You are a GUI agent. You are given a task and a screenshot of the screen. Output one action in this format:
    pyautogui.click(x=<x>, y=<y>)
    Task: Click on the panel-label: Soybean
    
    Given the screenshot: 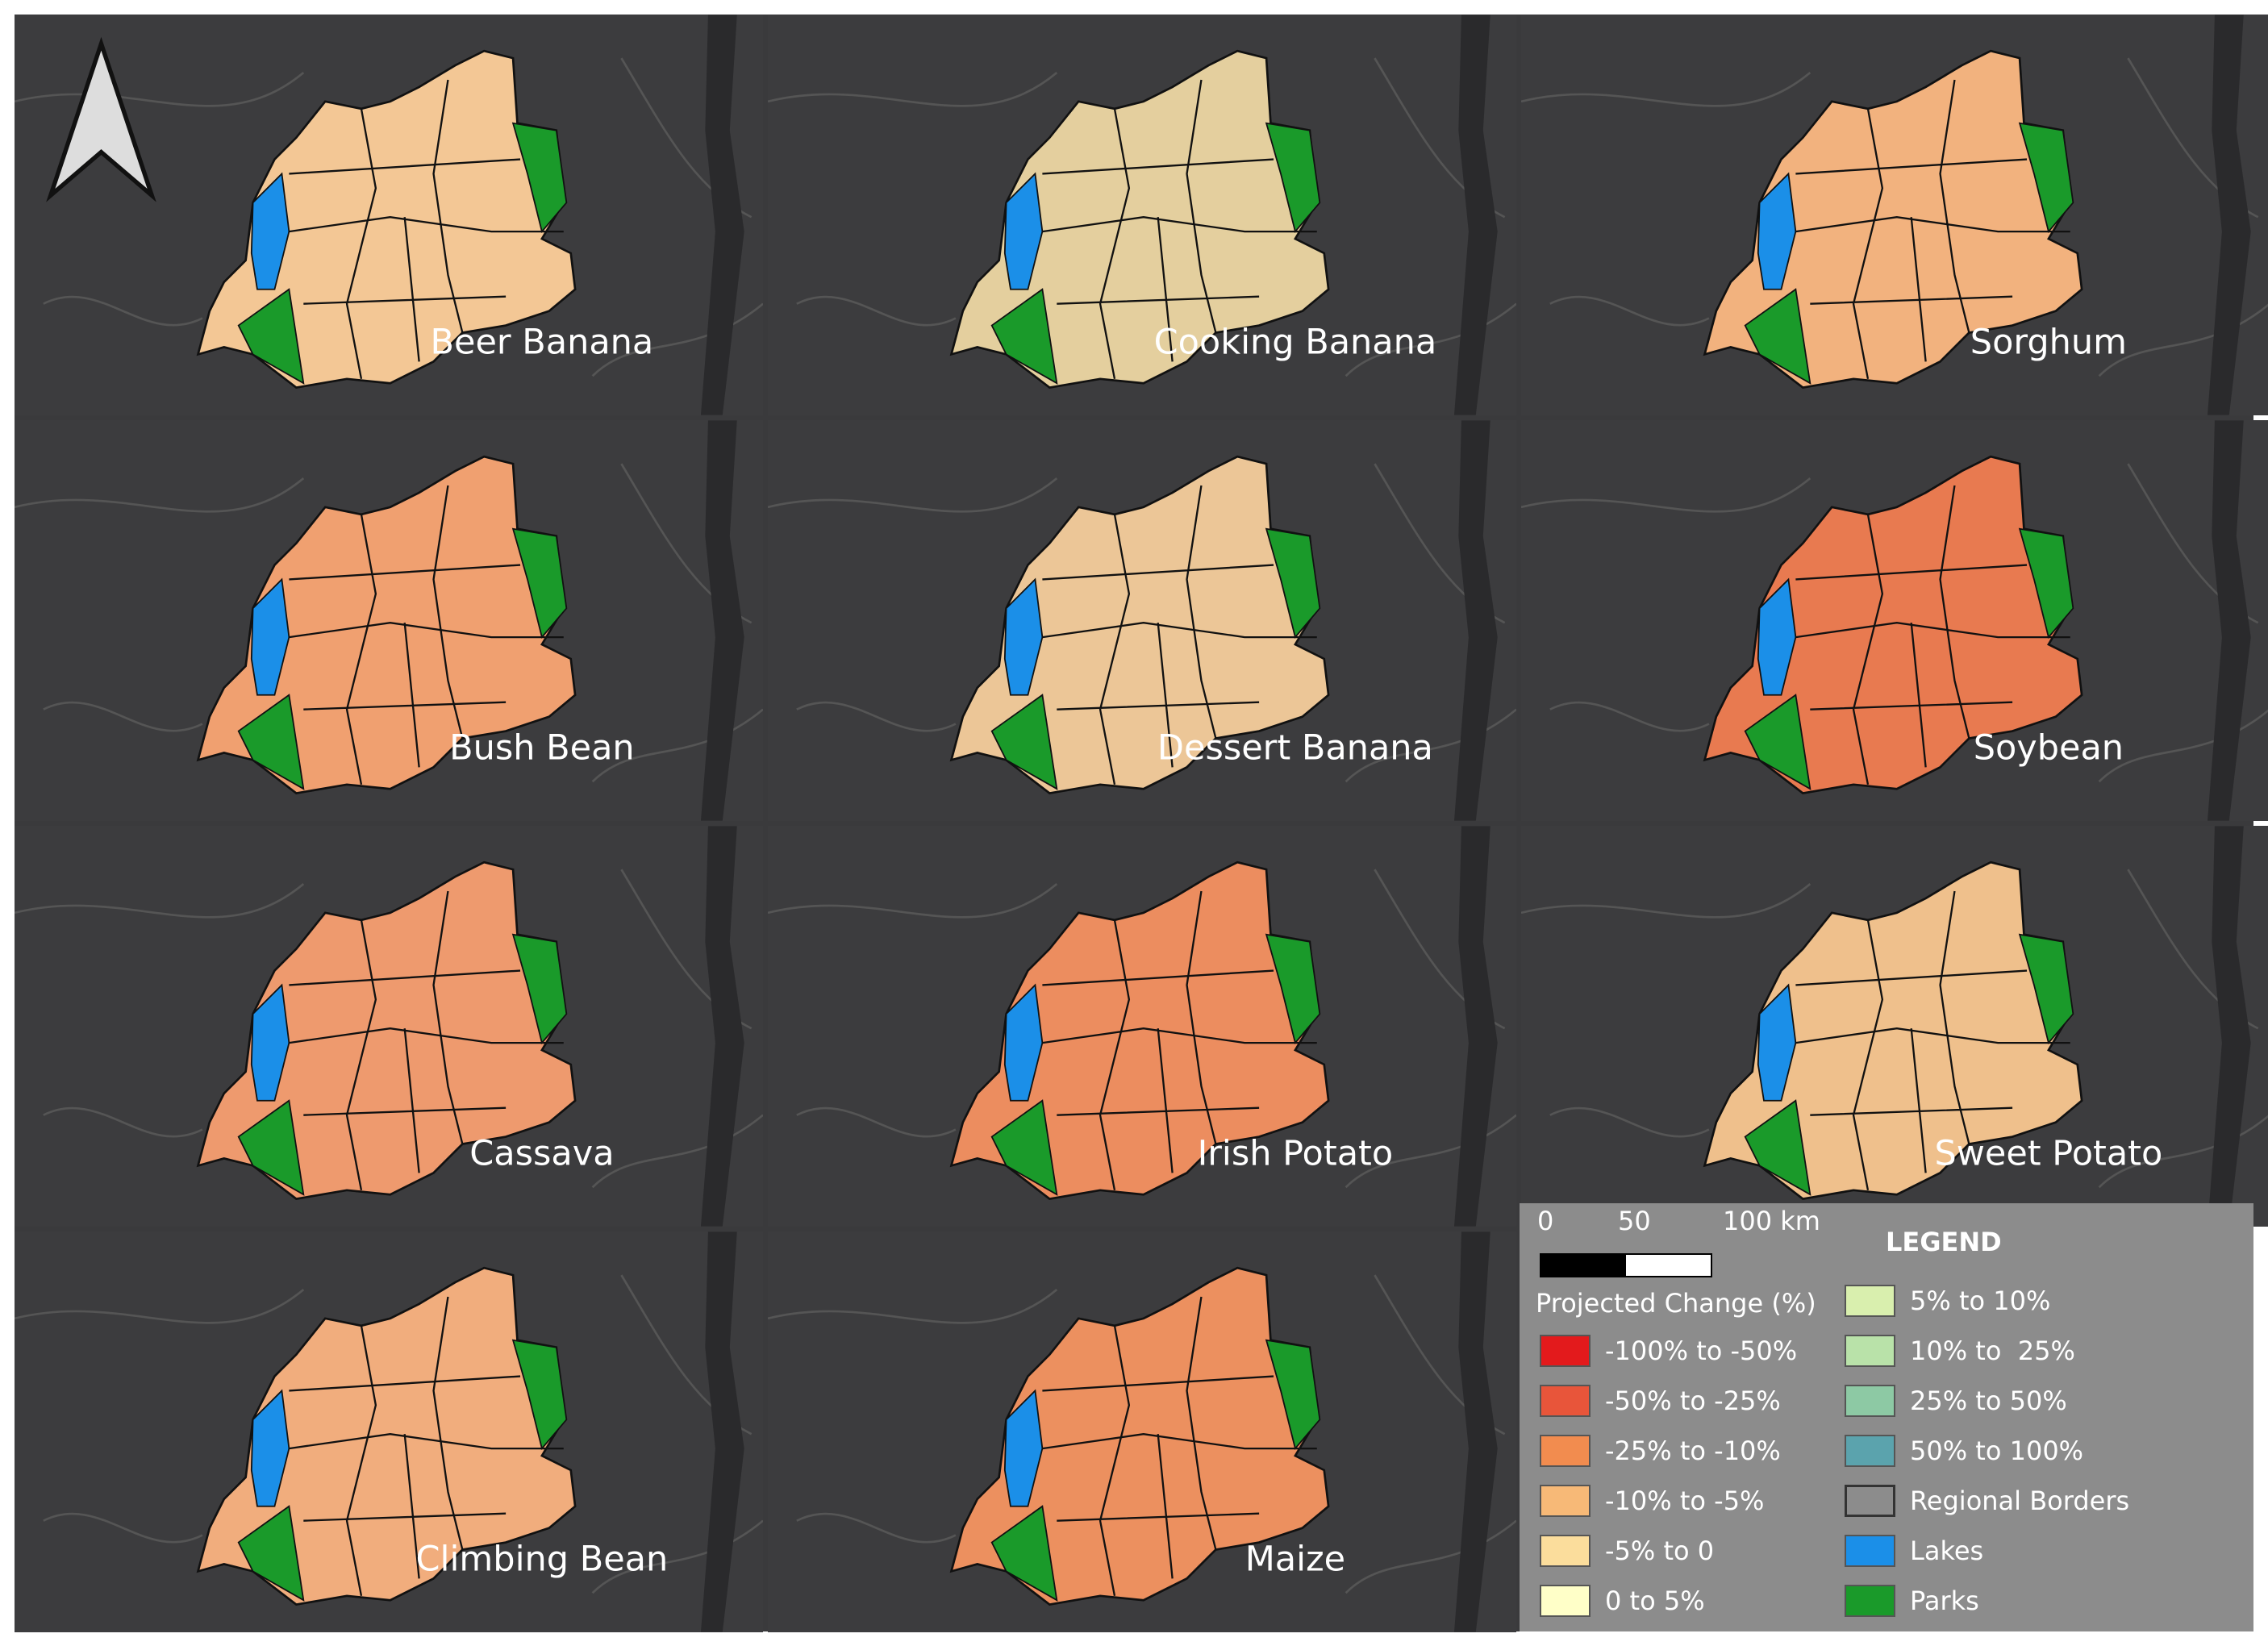 What is the action you would take?
    pyautogui.click(x=2049, y=747)
    